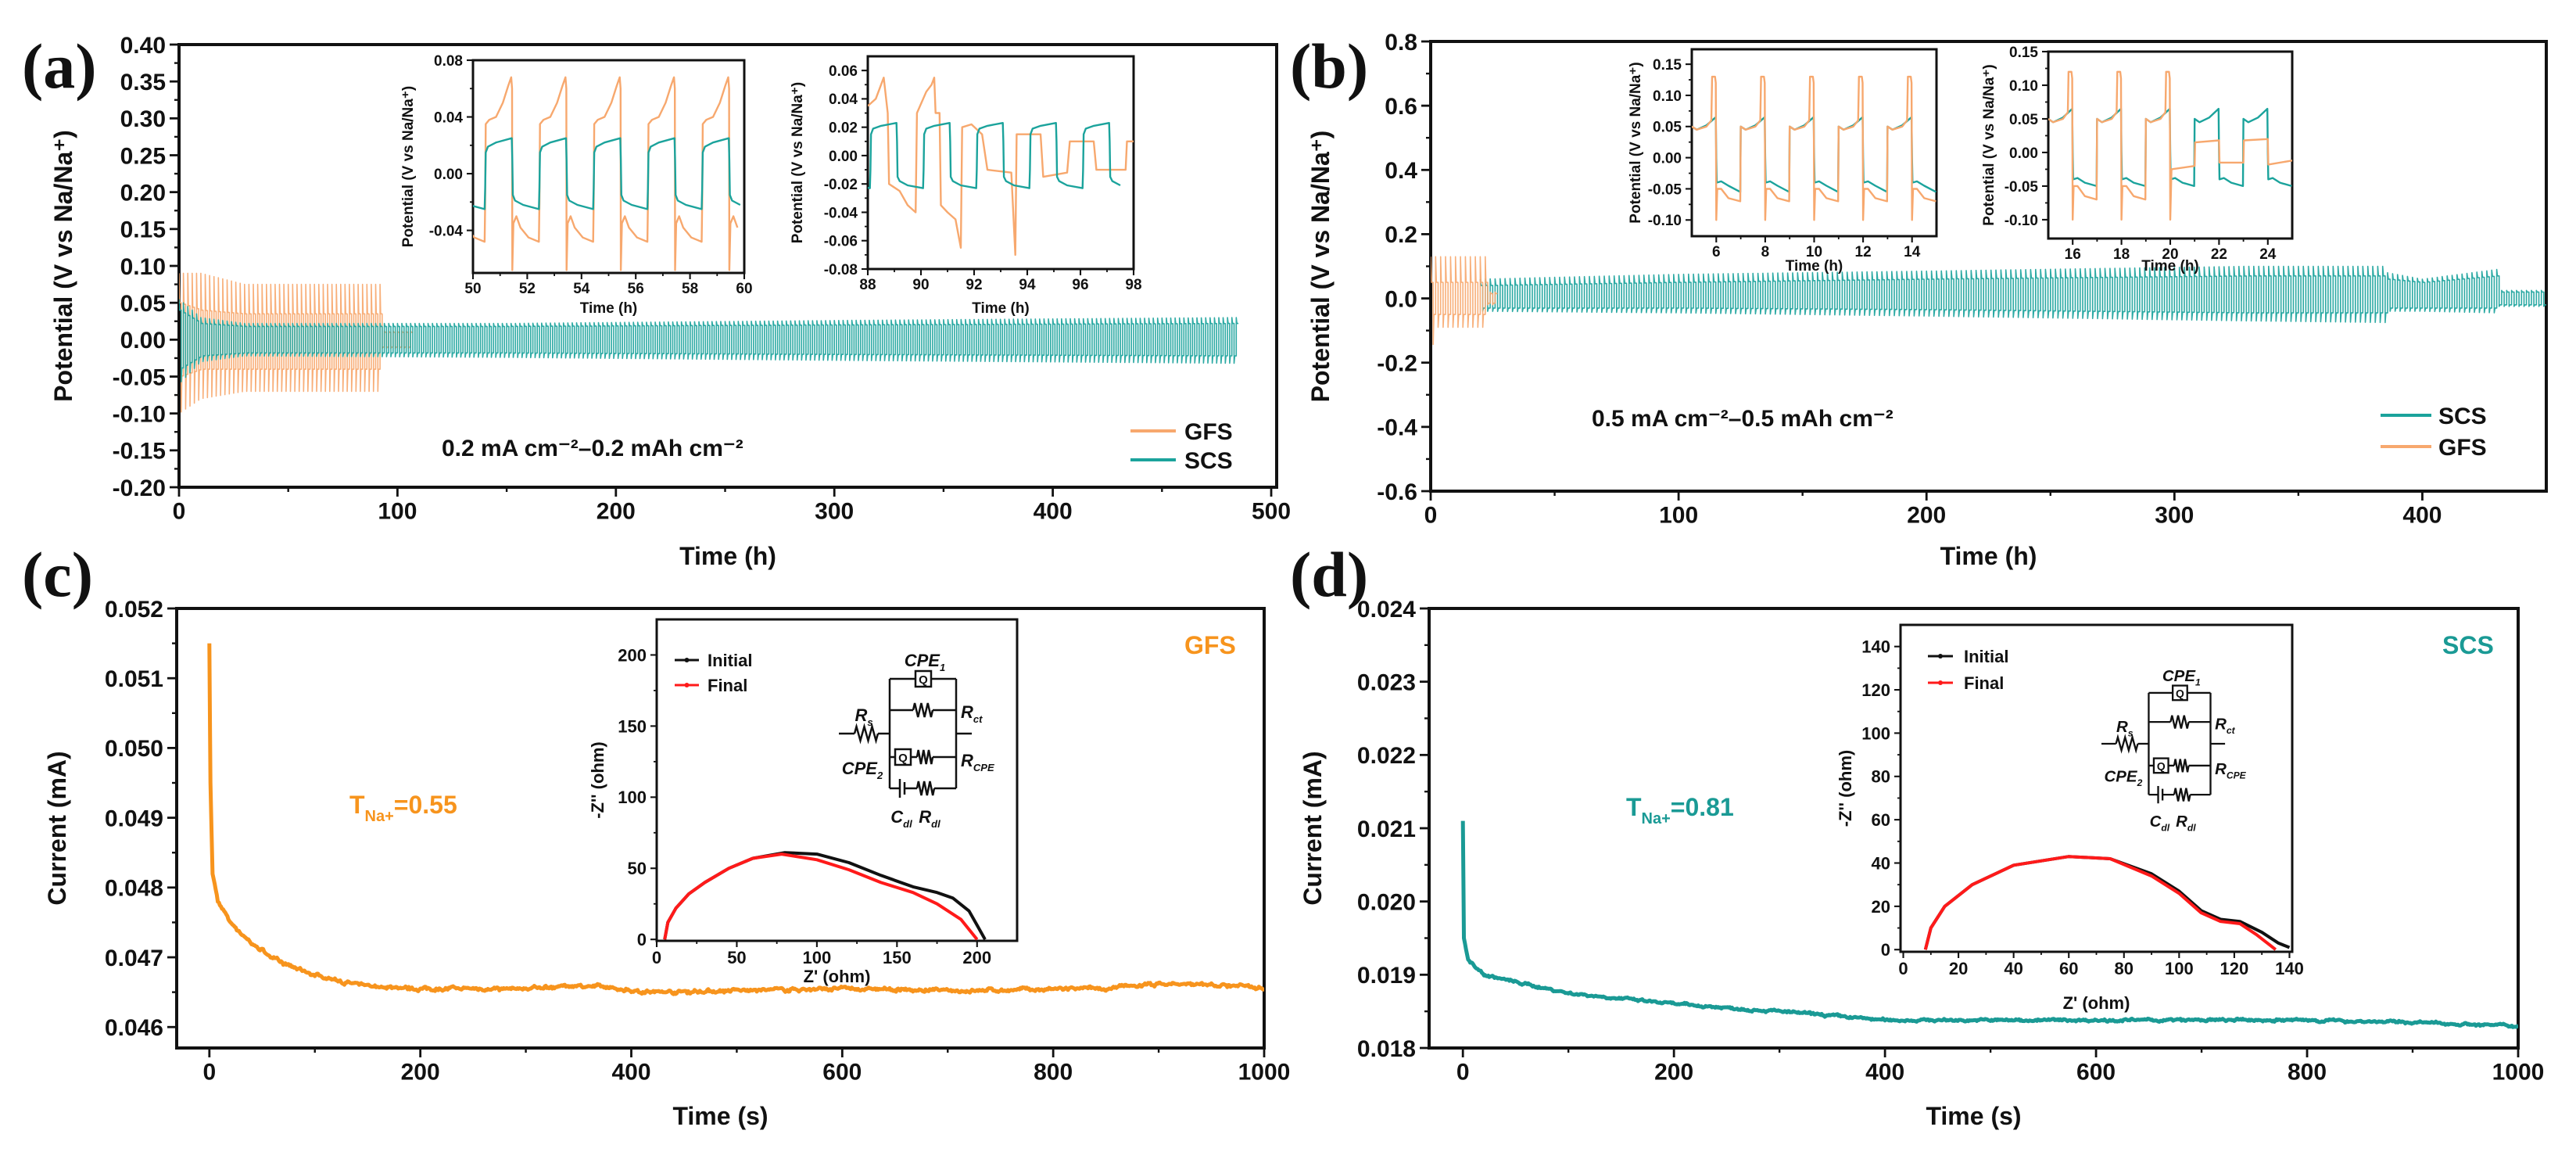 The image size is (2576, 1152). What do you see at coordinates (143, 119) in the screenshot?
I see `y-tick-label: 0.30` at bounding box center [143, 119].